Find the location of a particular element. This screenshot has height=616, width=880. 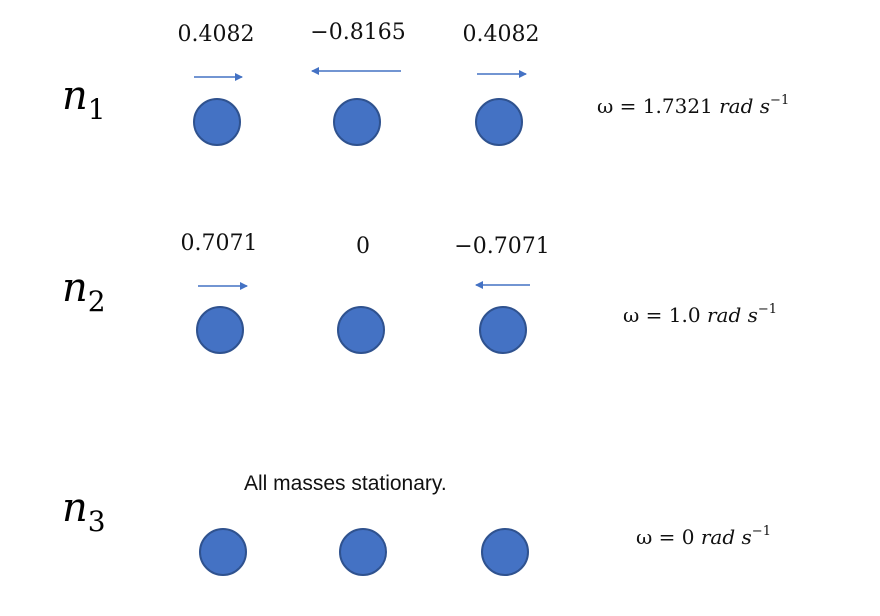

mode-2-amplitude-mass-3: −0.7071 is located at coordinates (502, 246).